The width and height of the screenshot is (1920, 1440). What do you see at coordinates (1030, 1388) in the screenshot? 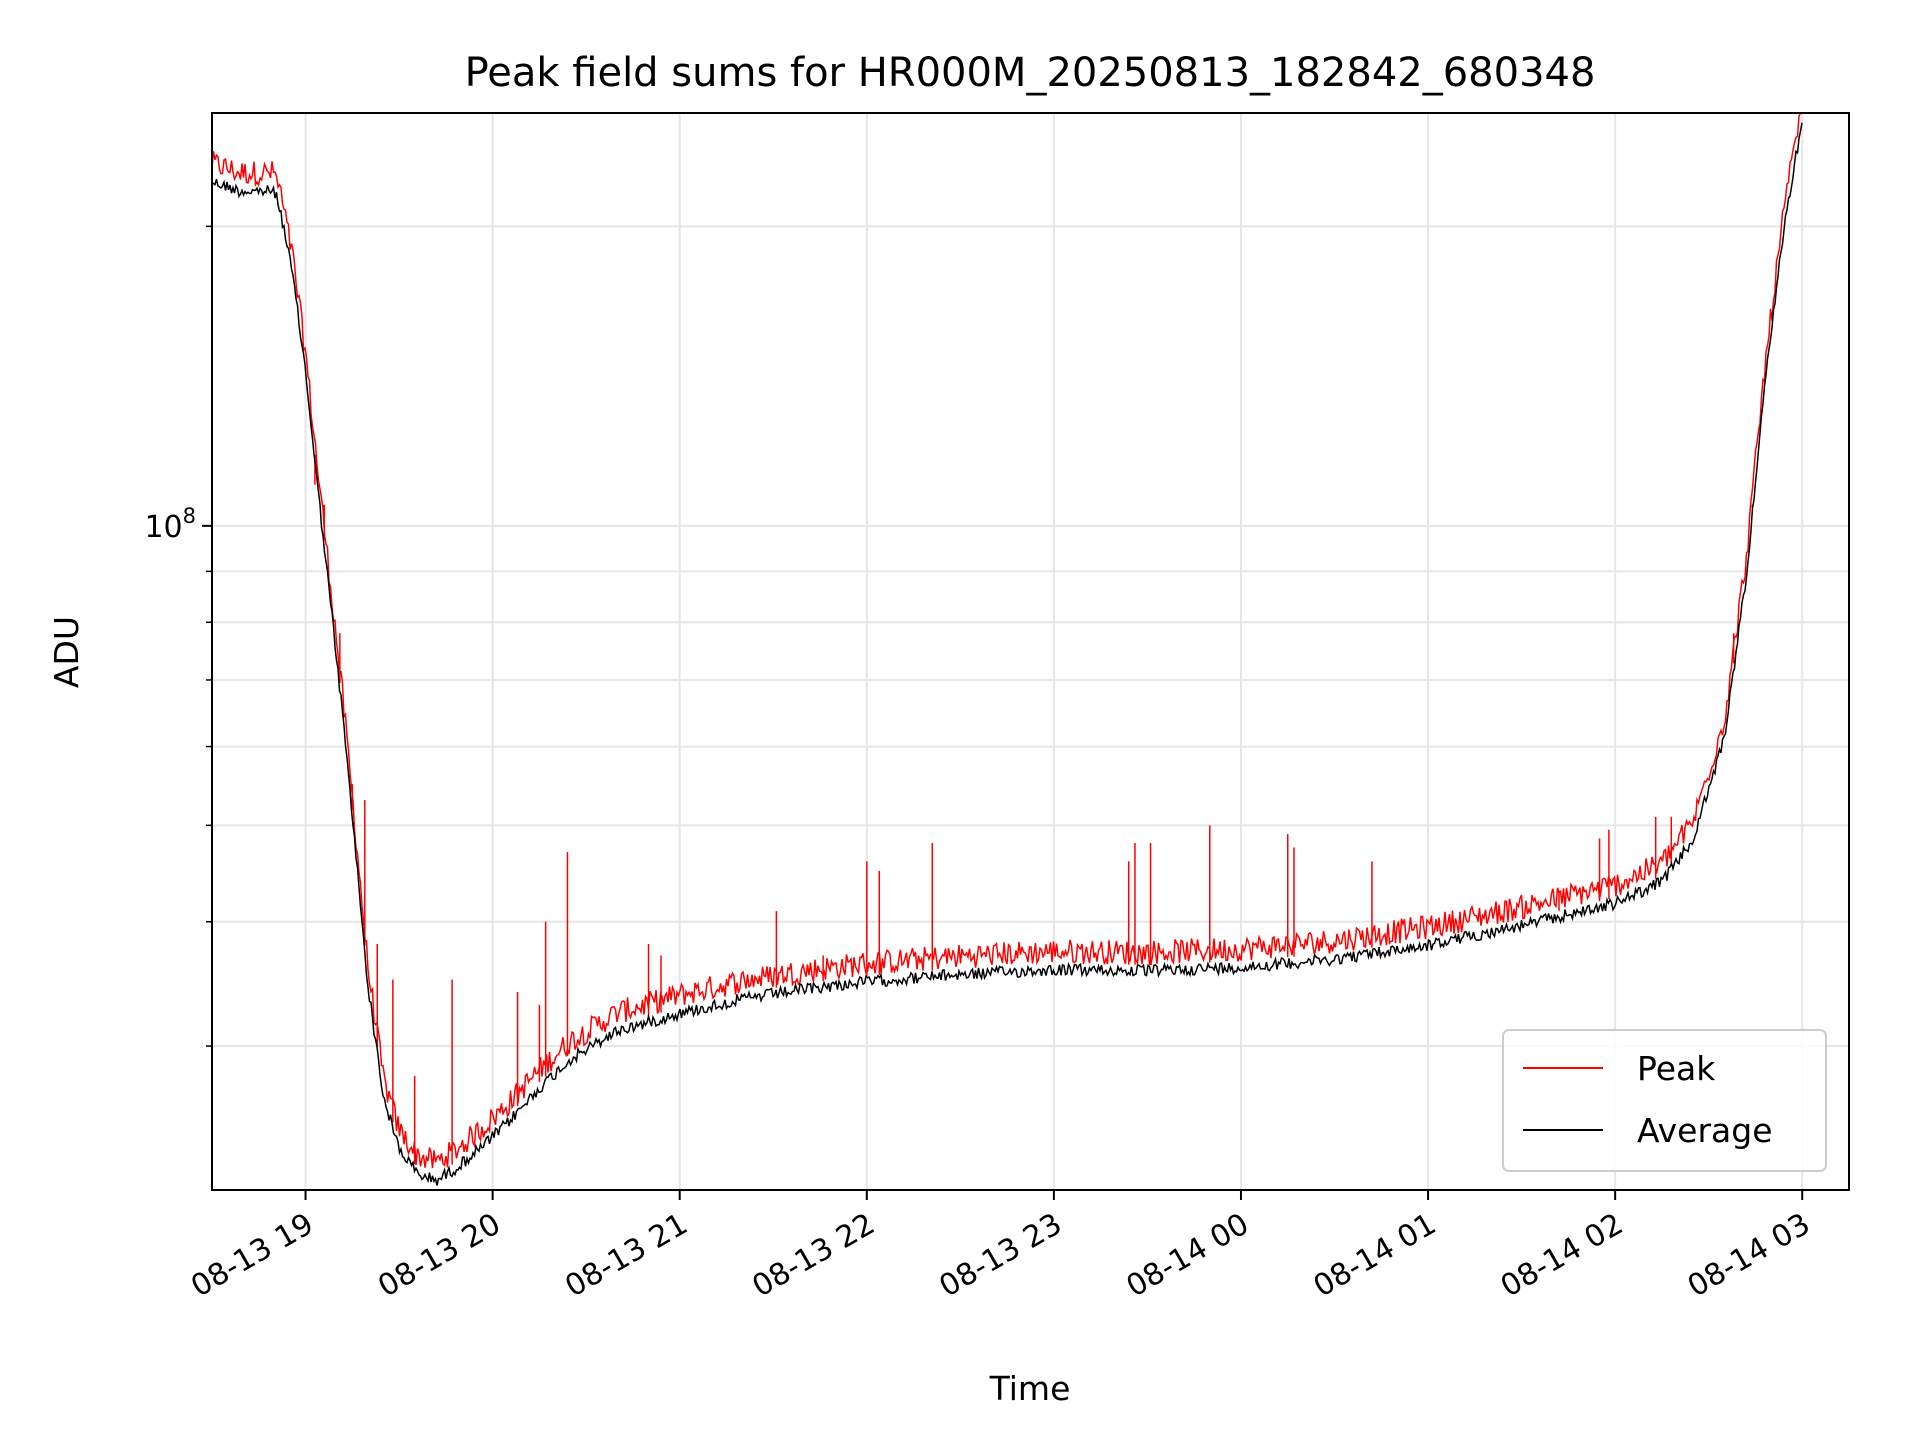
I see `x-axis-title: Time` at bounding box center [1030, 1388].